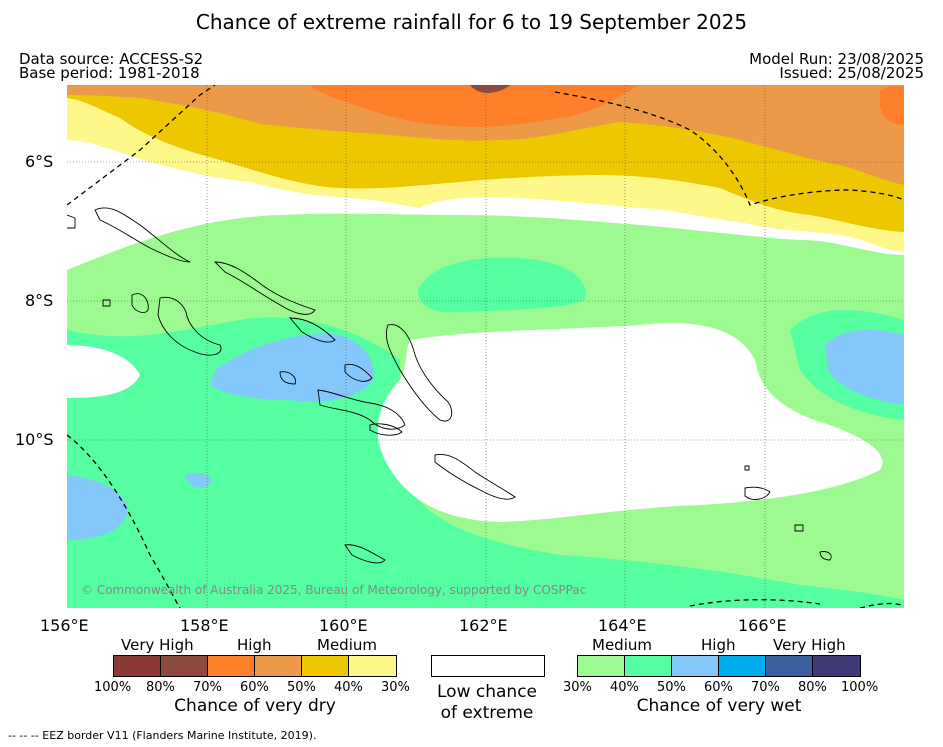 The height and width of the screenshot is (747, 943). Describe the element at coordinates (475, 106) in the screenshot. I see `field-dry-high` at that location.